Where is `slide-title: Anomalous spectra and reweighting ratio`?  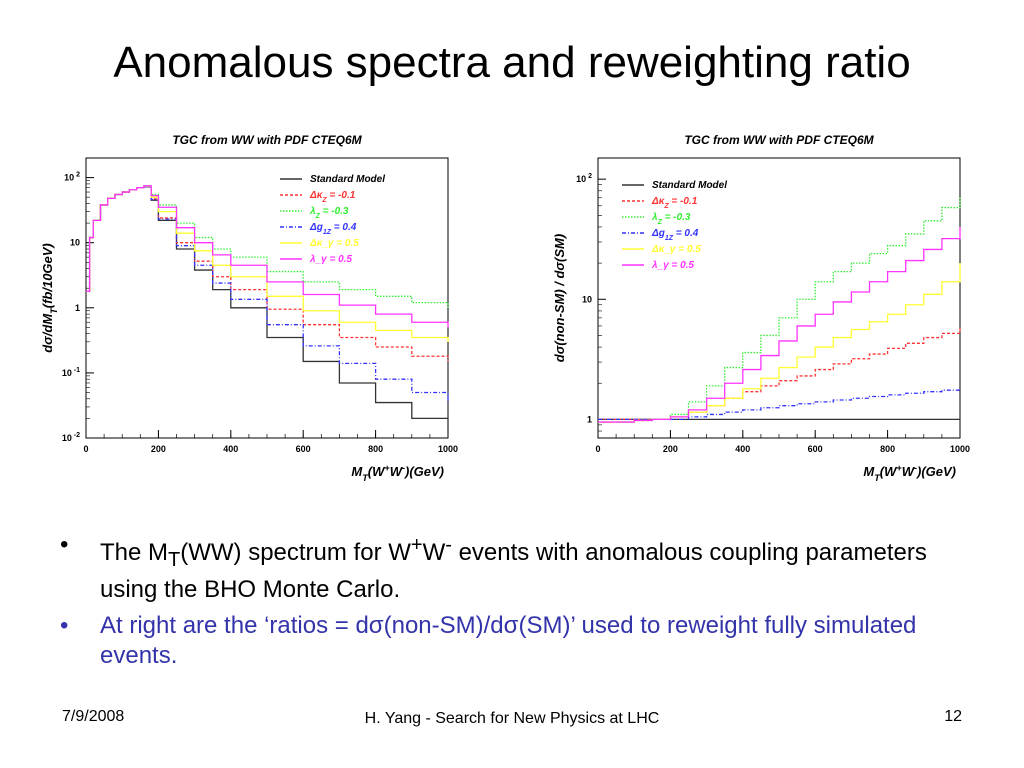
slide-title: Anomalous spectra and reweighting ratio is located at coordinates (512, 62).